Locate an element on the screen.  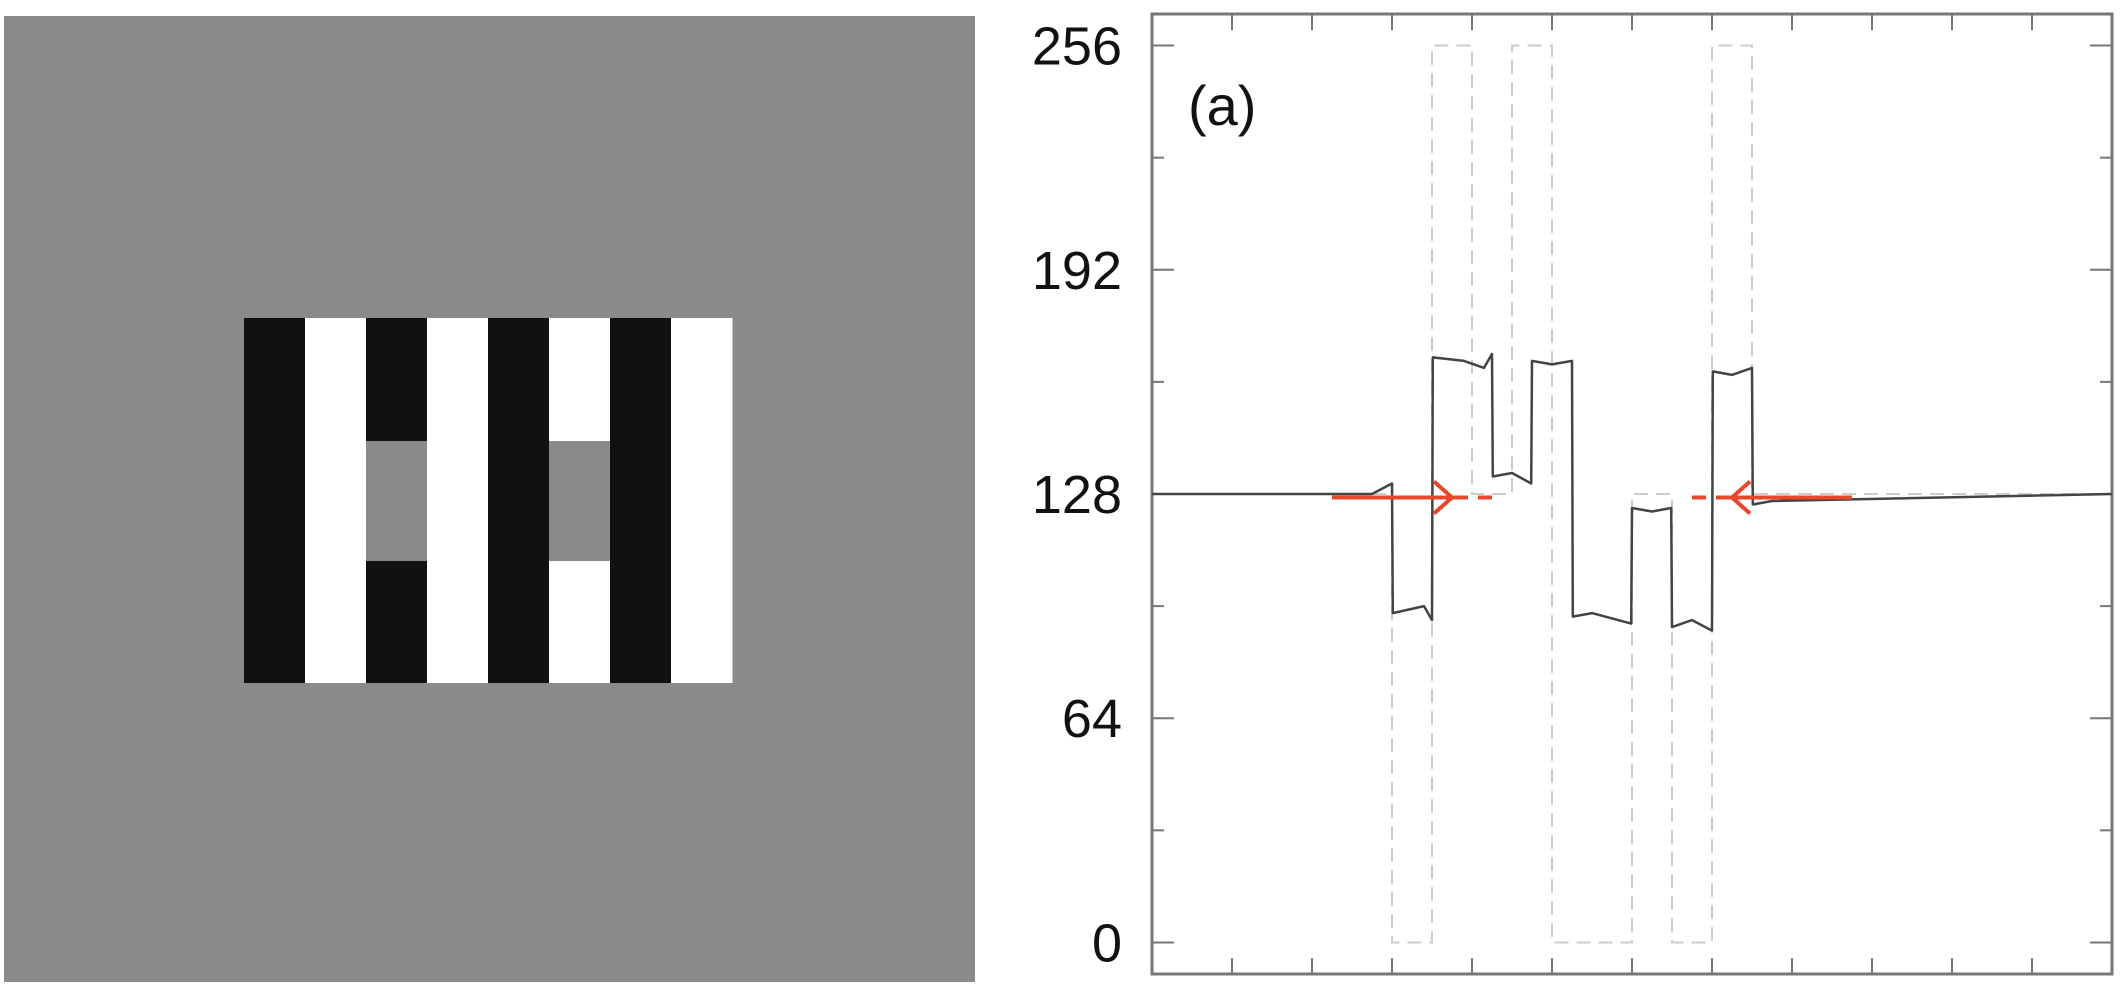
response-line is located at coordinates (1632, 492).